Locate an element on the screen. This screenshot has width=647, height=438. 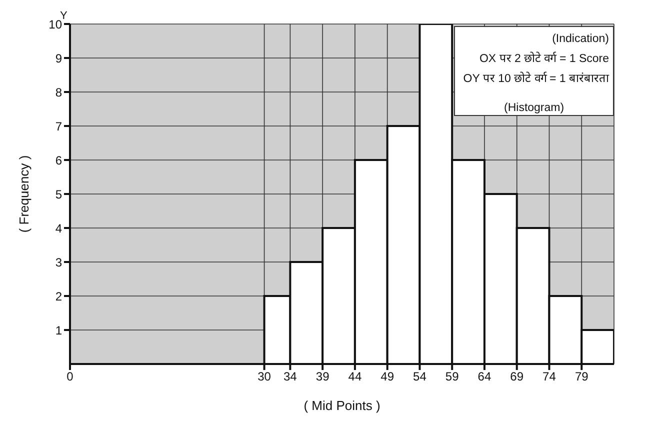
x-tick-label: 59 is located at coordinates (452, 377).